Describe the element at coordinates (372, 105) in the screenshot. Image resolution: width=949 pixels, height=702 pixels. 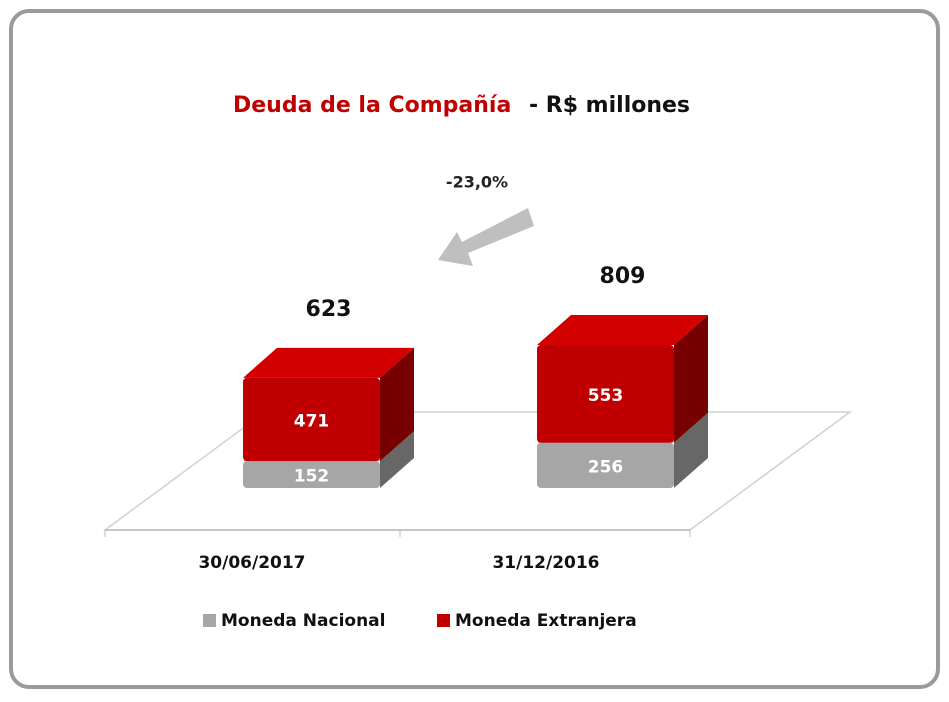
I see `title-main: Deuda de la Compañía` at that location.